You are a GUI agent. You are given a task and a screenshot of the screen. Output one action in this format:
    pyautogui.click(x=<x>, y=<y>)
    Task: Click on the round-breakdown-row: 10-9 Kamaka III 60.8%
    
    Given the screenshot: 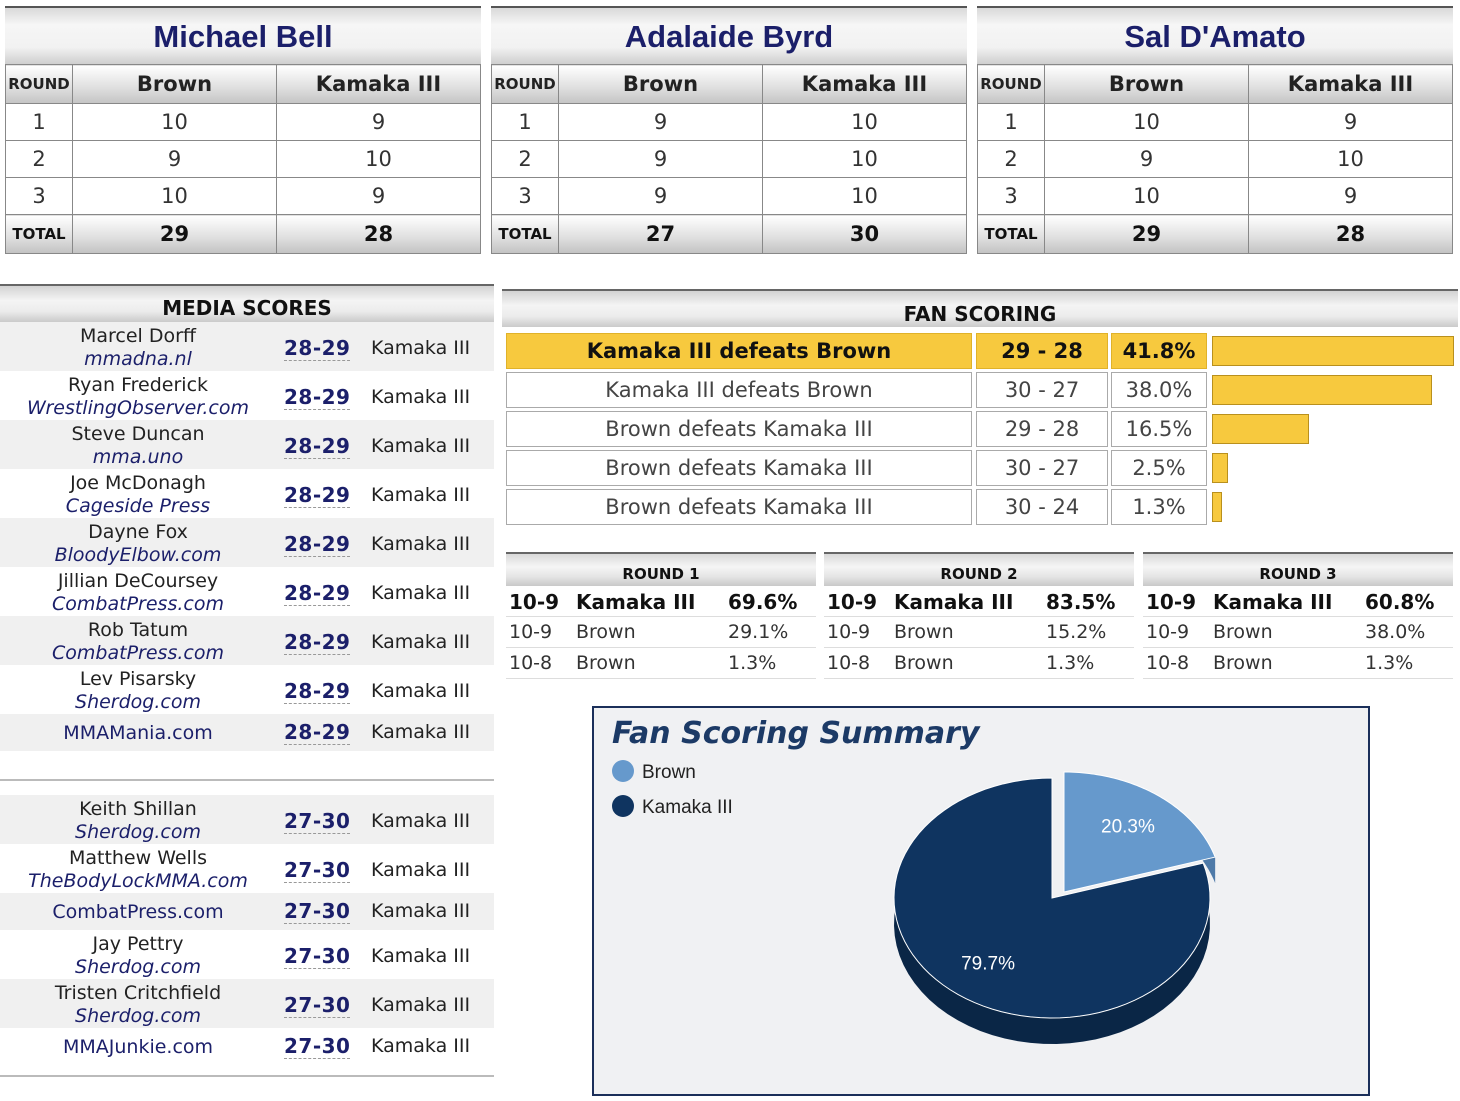 What is the action you would take?
    pyautogui.click(x=1298, y=601)
    